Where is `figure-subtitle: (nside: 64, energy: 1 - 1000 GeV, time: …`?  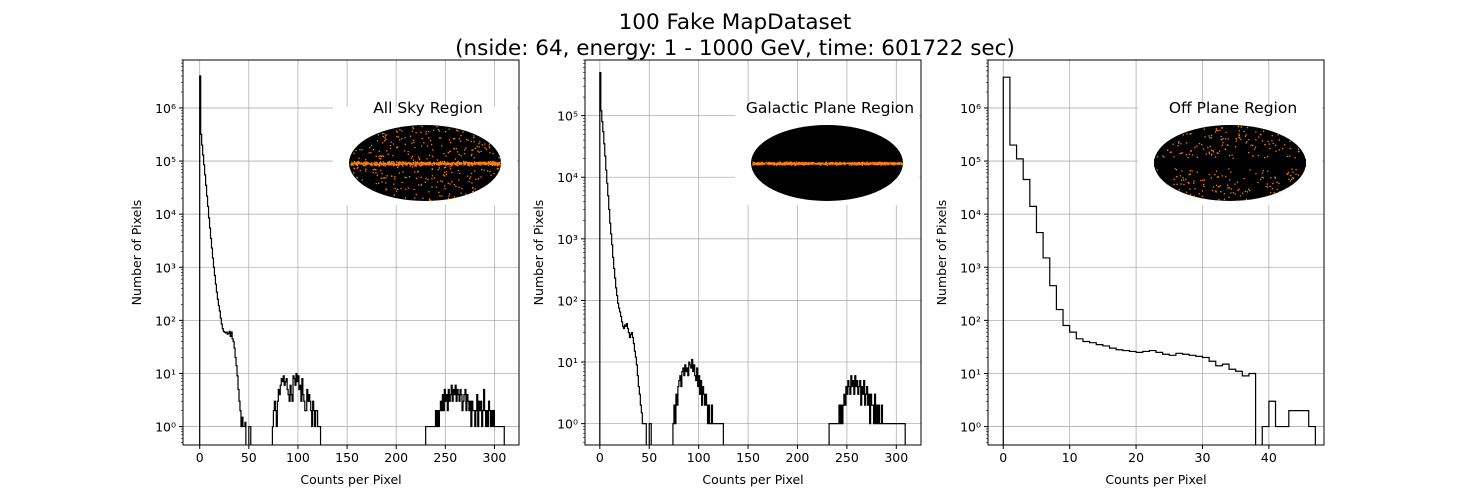
figure-subtitle: (nside: 64, energy: 1 - 1000 GeV, time: … is located at coordinates (735, 48).